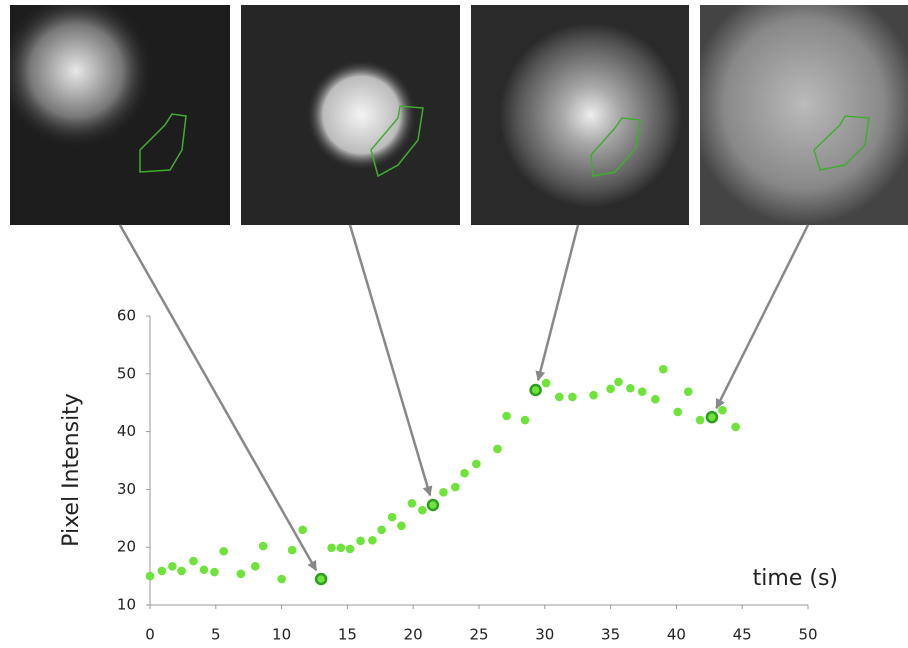 The image size is (908, 648). Describe the element at coordinates (413, 635) in the screenshot. I see `x-tick-label: 20` at that location.